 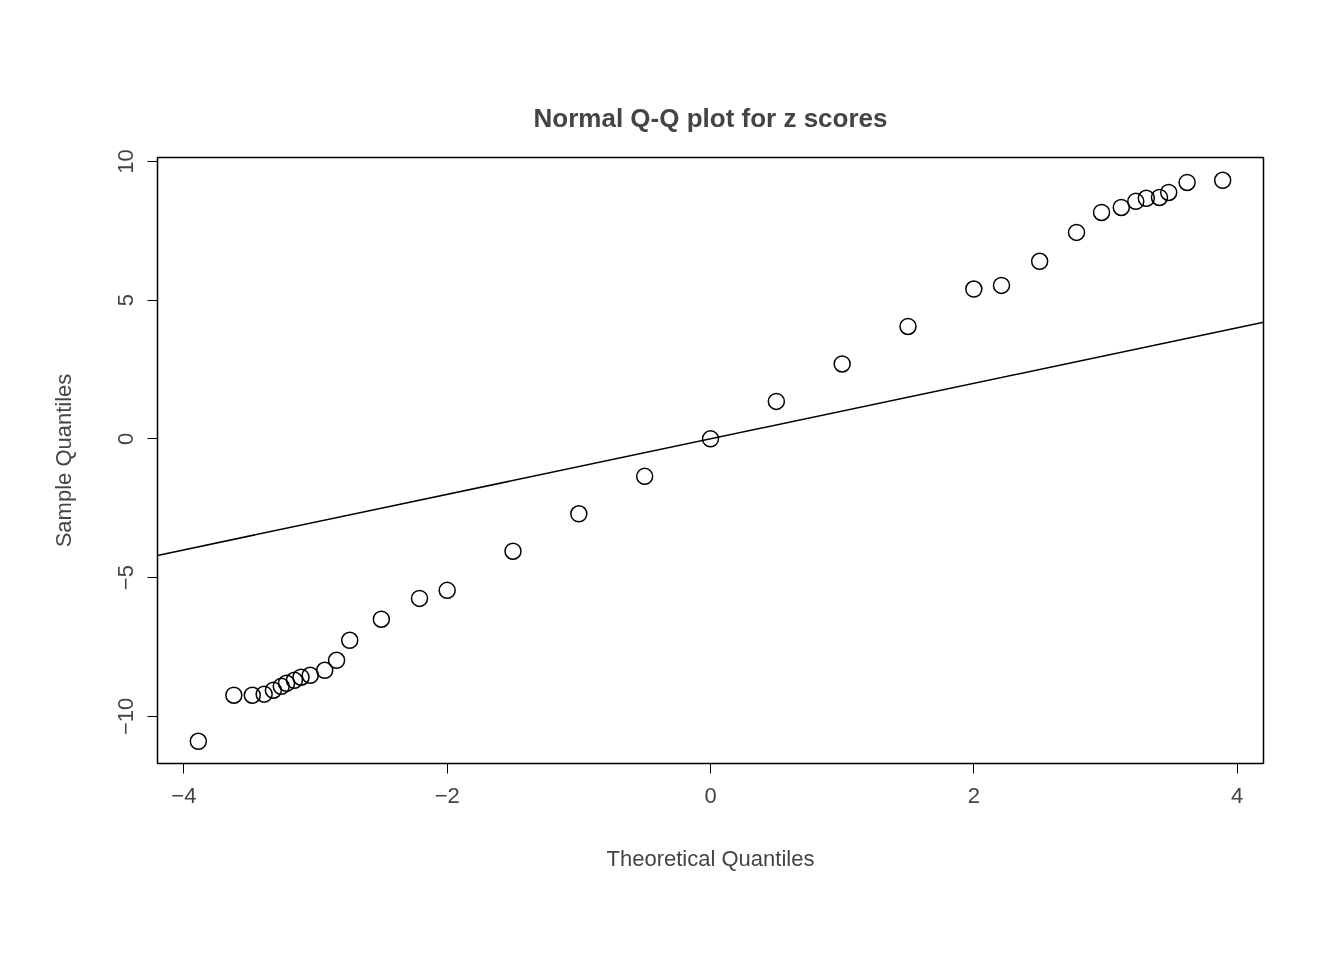 What do you see at coordinates (184, 795) in the screenshot?
I see `x-tick-label: −4` at bounding box center [184, 795].